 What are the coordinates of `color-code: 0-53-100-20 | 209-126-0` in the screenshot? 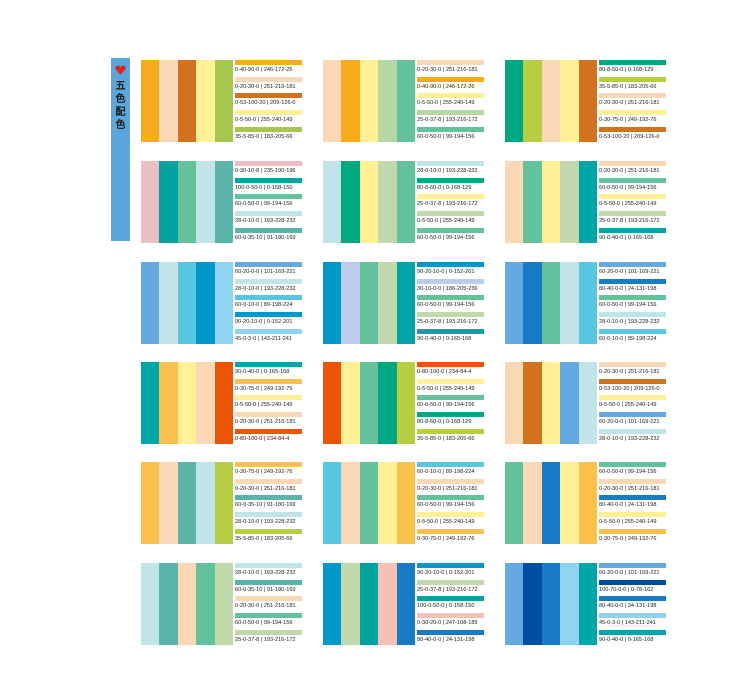 It's located at (265, 103).